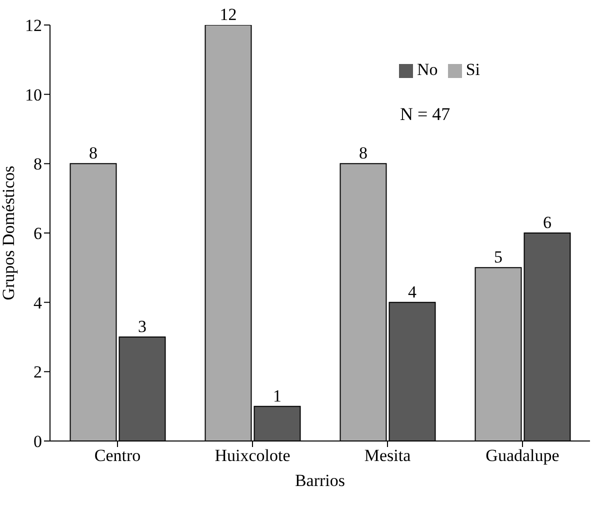 The image size is (600, 516). I want to click on legend-label: No, so click(427, 69).